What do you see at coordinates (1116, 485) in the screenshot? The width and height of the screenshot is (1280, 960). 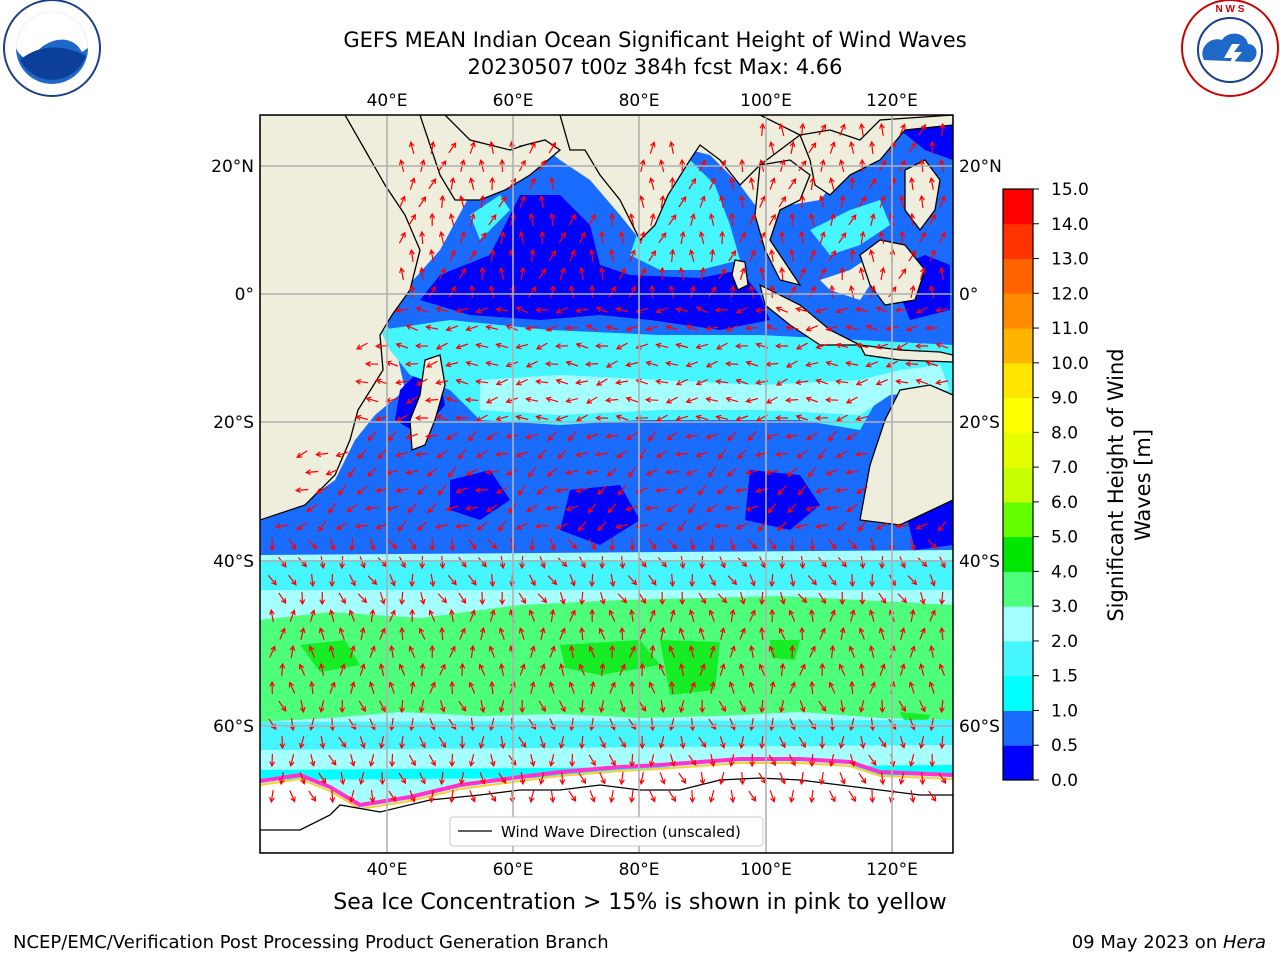 I see `colorbar-title-line1: Significant Height of Wind` at bounding box center [1116, 485].